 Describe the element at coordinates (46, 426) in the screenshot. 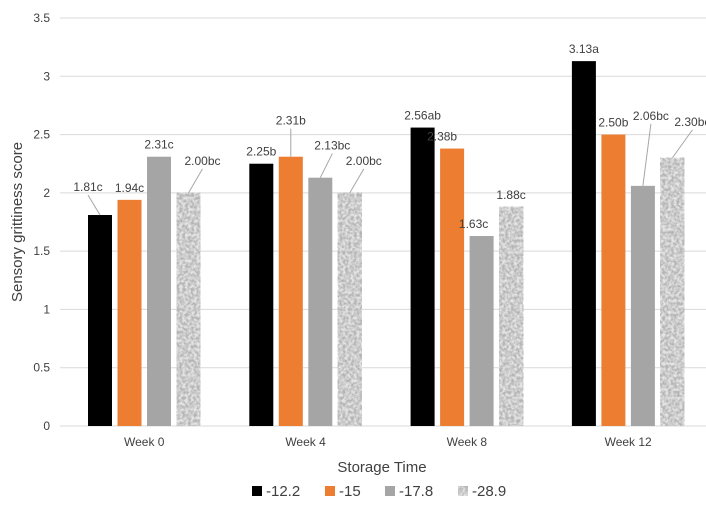

I see `y-tick-label: 0` at that location.